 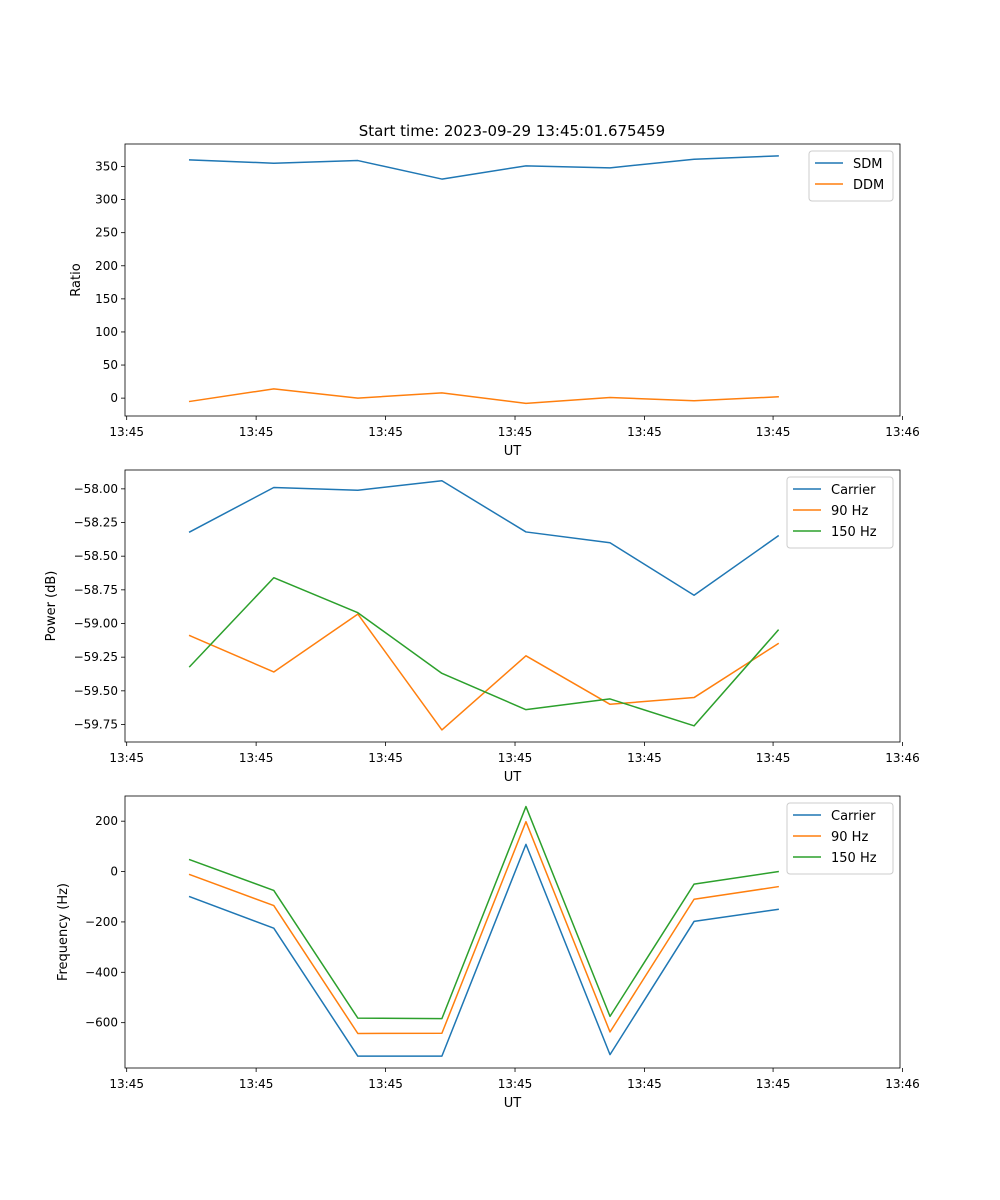 What do you see at coordinates (51, 606) in the screenshot?
I see `y-axis-label: Power (dB)` at bounding box center [51, 606].